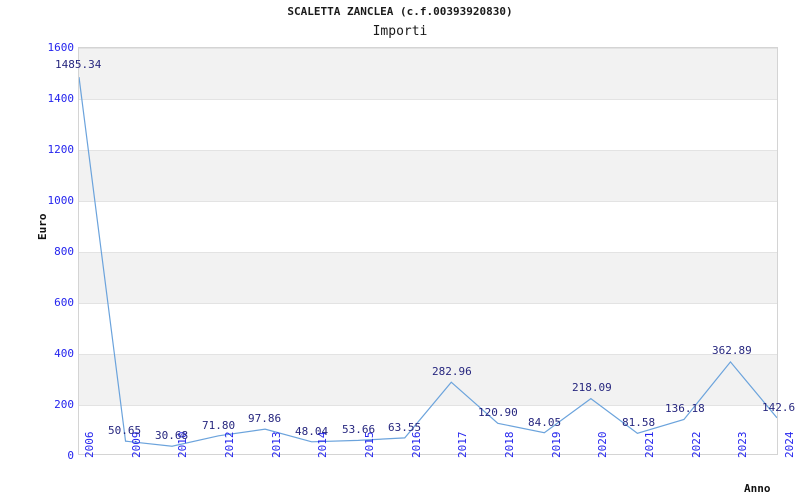 This screenshot has height=500, width=800. What do you see at coordinates (61, 98) in the screenshot?
I see `y-tick-label: 1400` at bounding box center [61, 98].